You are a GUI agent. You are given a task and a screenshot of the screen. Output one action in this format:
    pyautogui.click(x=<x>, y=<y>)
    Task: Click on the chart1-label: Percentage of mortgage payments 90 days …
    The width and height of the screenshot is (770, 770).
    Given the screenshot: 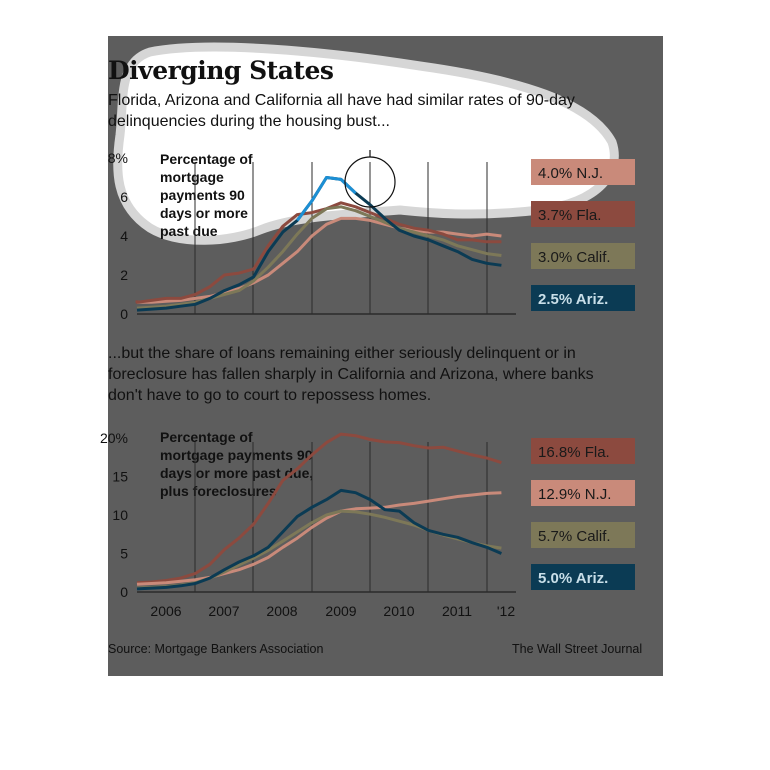 What is the action you would take?
    pyautogui.click(x=206, y=195)
    